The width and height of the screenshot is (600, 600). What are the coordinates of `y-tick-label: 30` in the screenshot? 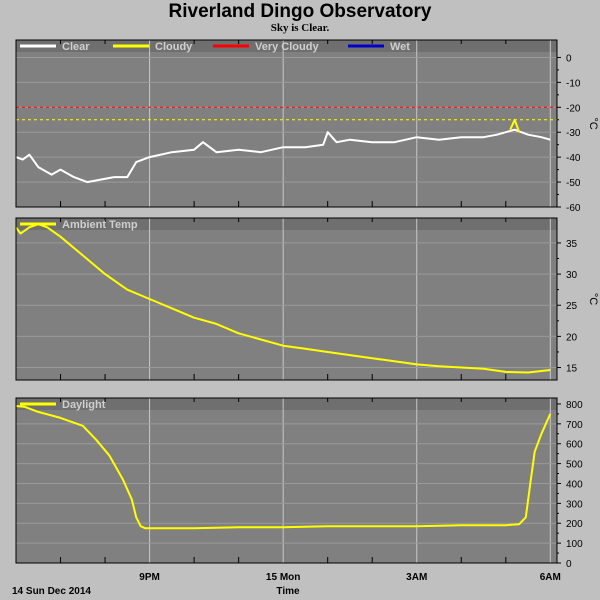 It's located at (572, 275).